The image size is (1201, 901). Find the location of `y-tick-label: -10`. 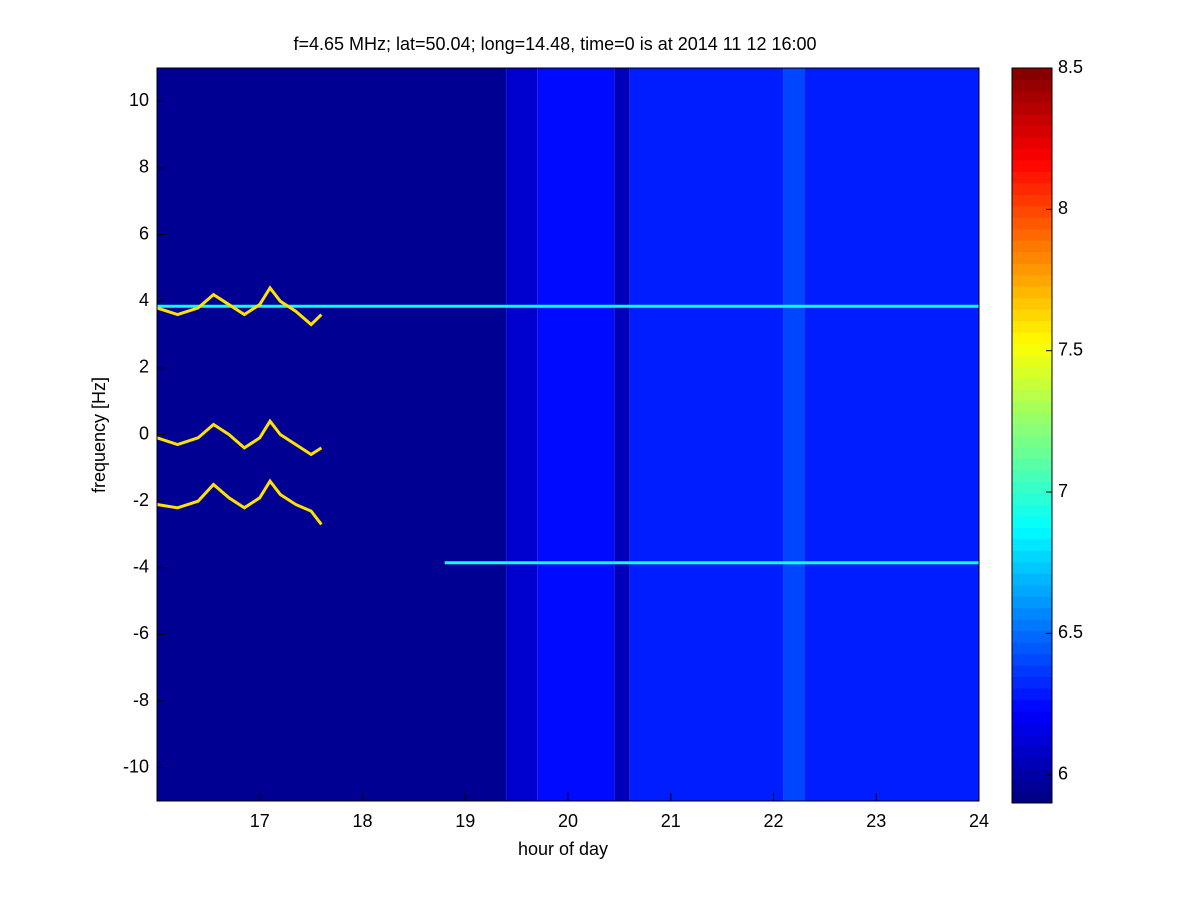

y-tick-label: -10 is located at coordinates (136, 766).